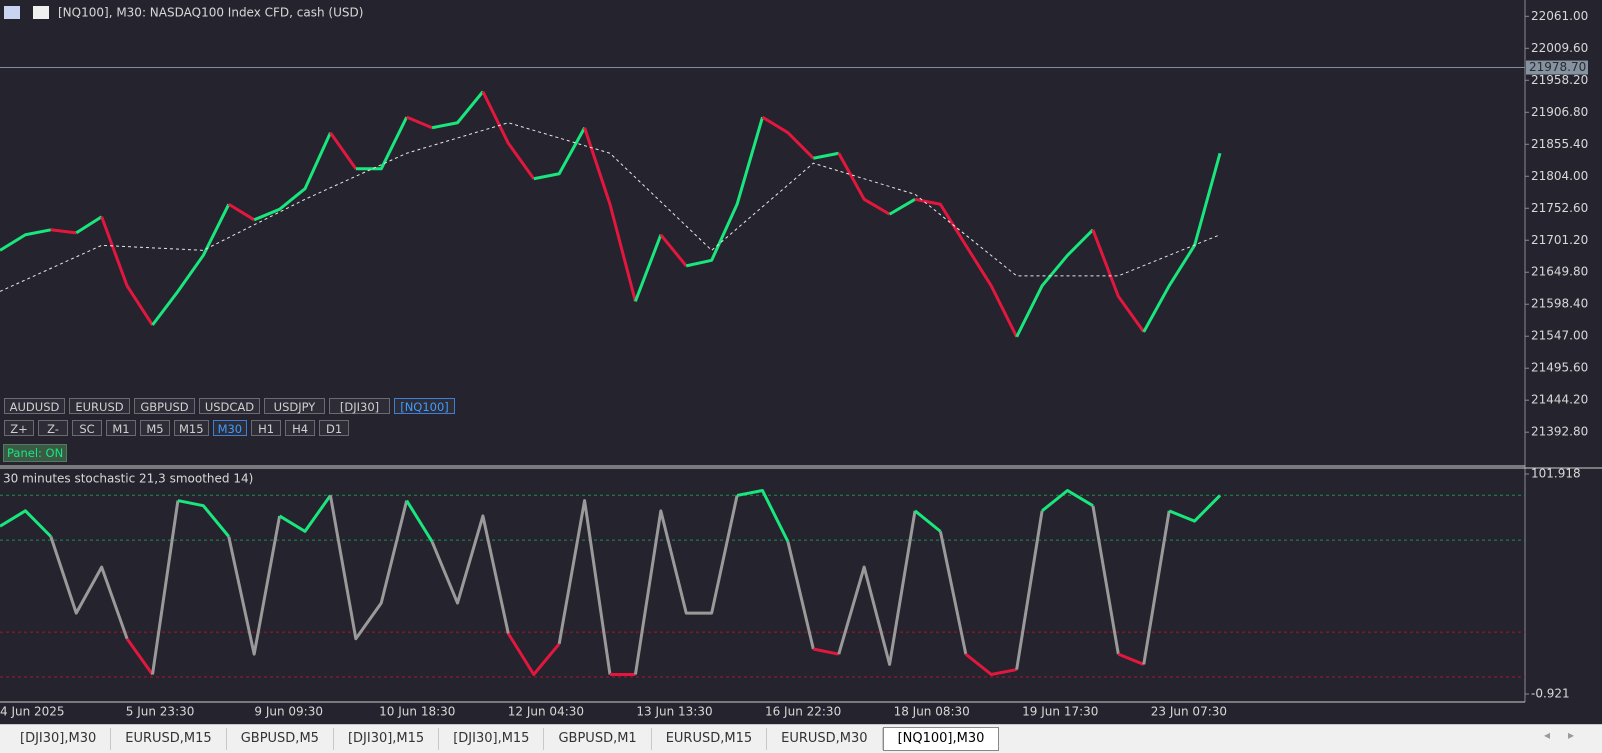 The height and width of the screenshot is (753, 1602). Describe the element at coordinates (1060, 712) in the screenshot. I see `x-tick-label: 19 Jun 17:30` at that location.